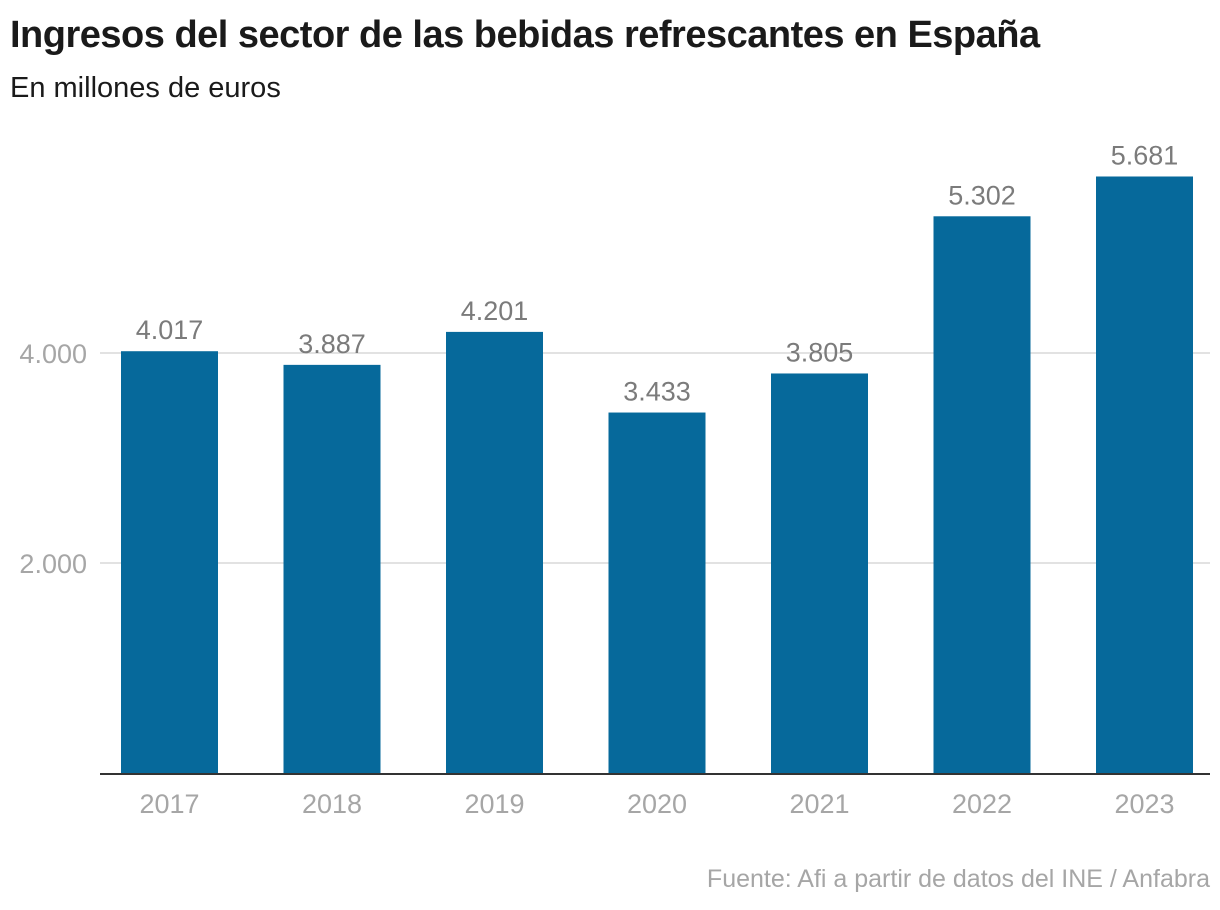 This screenshot has height=910, width=1220. I want to click on data-label-2022: 5.302, so click(982, 195).